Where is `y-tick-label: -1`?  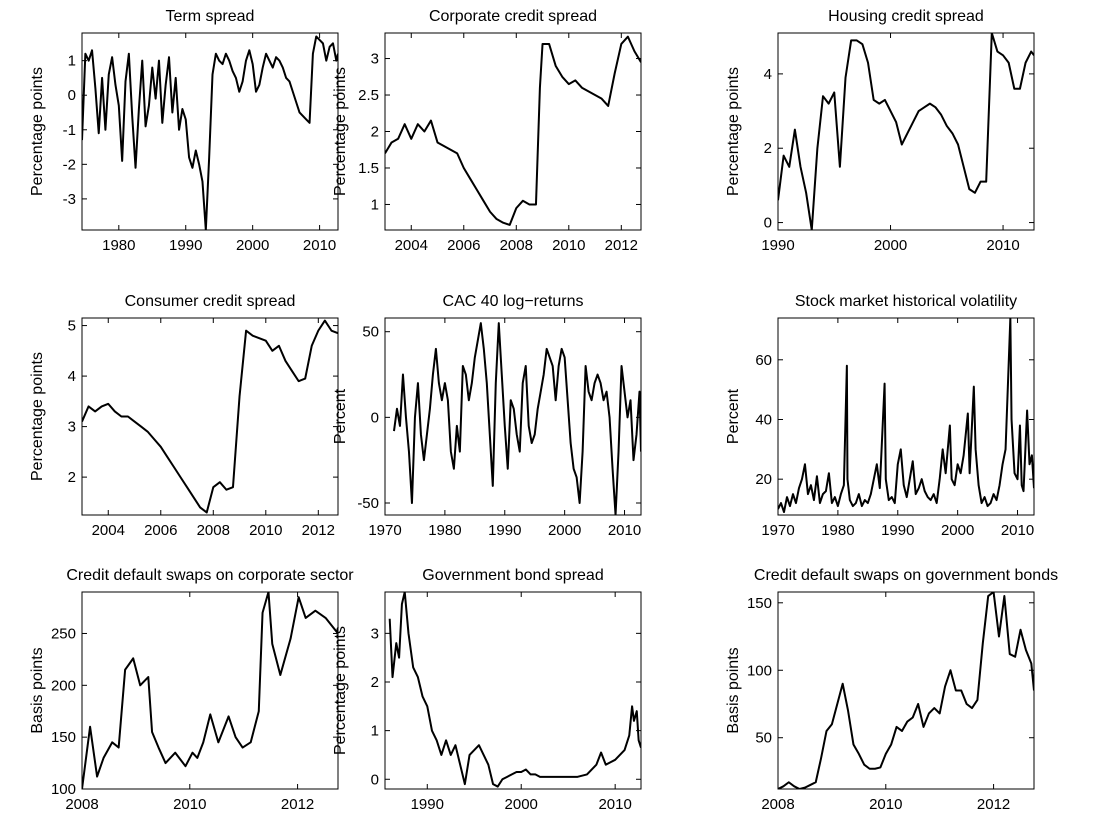
y-tick-label: -1 is located at coordinates (69, 130).